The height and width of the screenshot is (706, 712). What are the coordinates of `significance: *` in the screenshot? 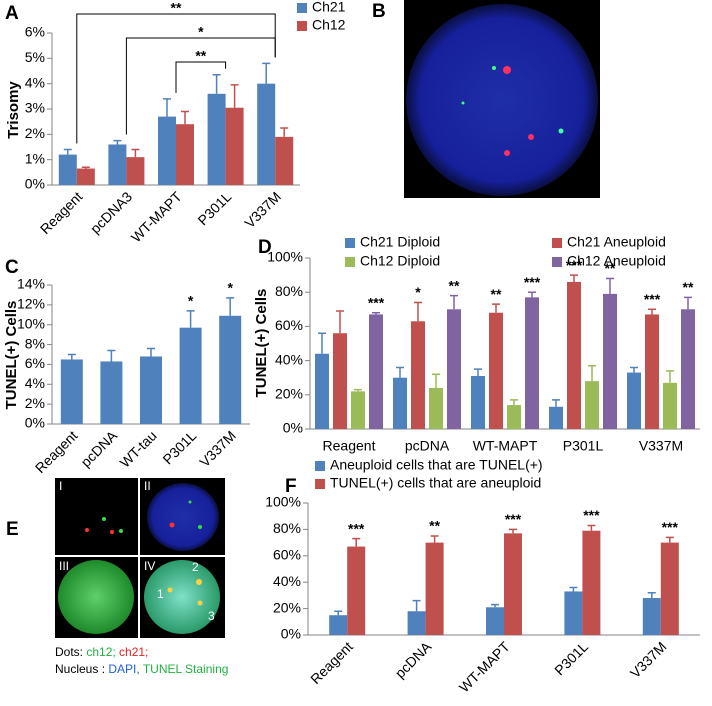 It's located at (418, 292).